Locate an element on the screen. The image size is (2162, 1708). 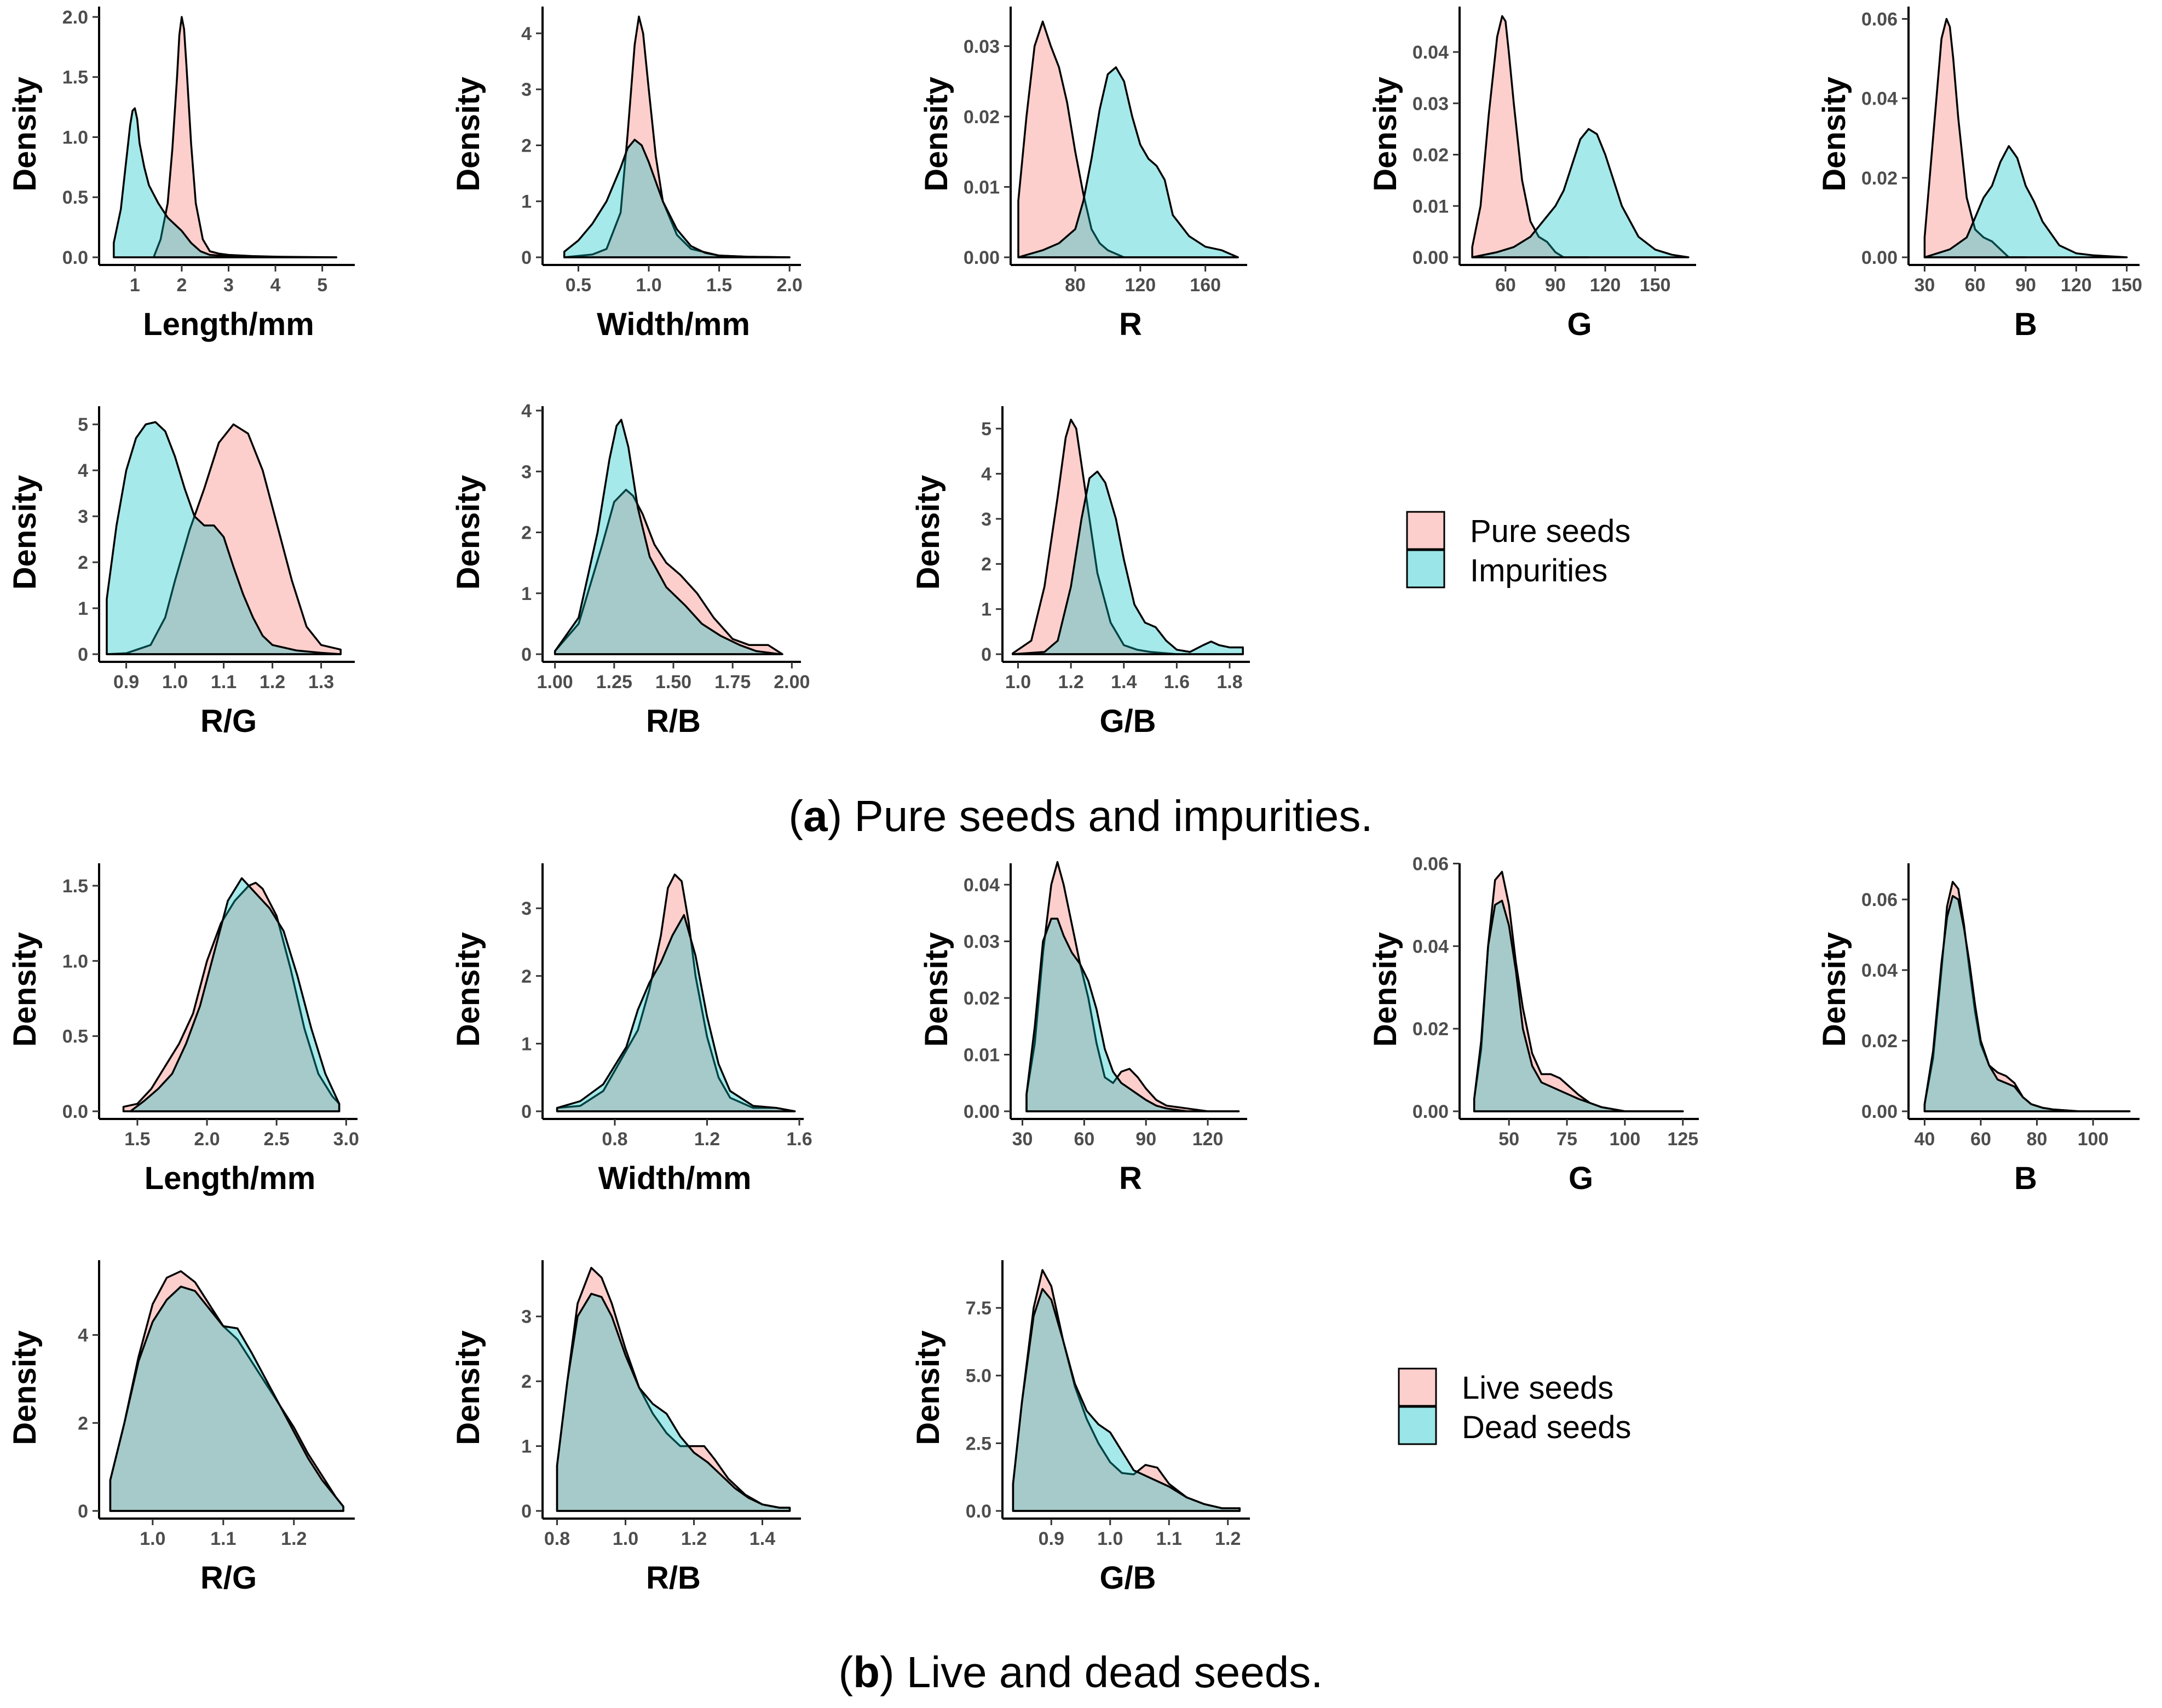
x-tick-label-a4-3: 150 is located at coordinates (1656, 285).